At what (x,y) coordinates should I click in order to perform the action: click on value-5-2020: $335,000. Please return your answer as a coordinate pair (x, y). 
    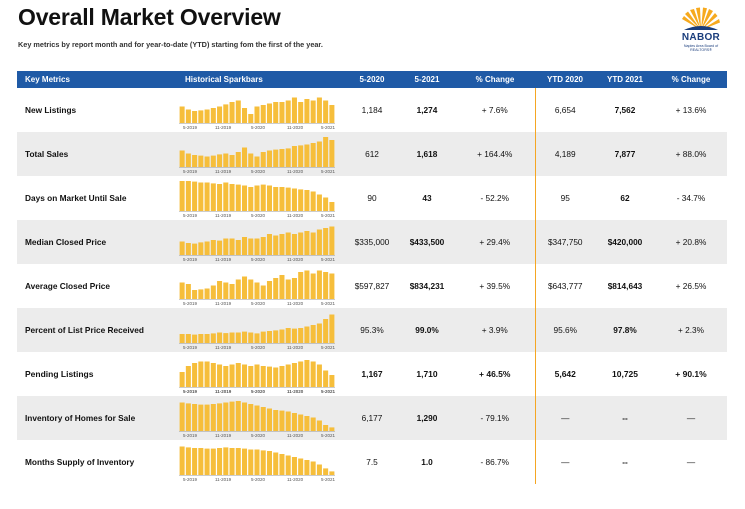
    Looking at the image, I should click on (372, 242).